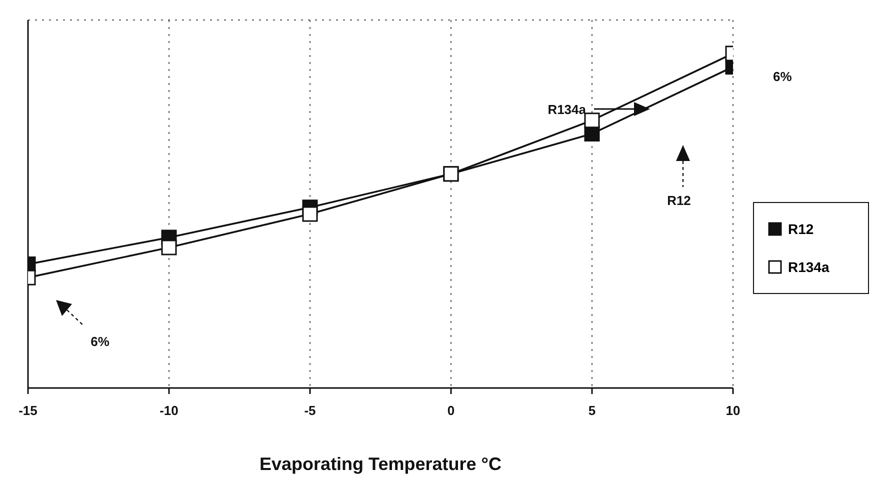 This screenshot has width=877, height=497. I want to click on x-axis-title: Evaporating Temperature °C, so click(381, 464).